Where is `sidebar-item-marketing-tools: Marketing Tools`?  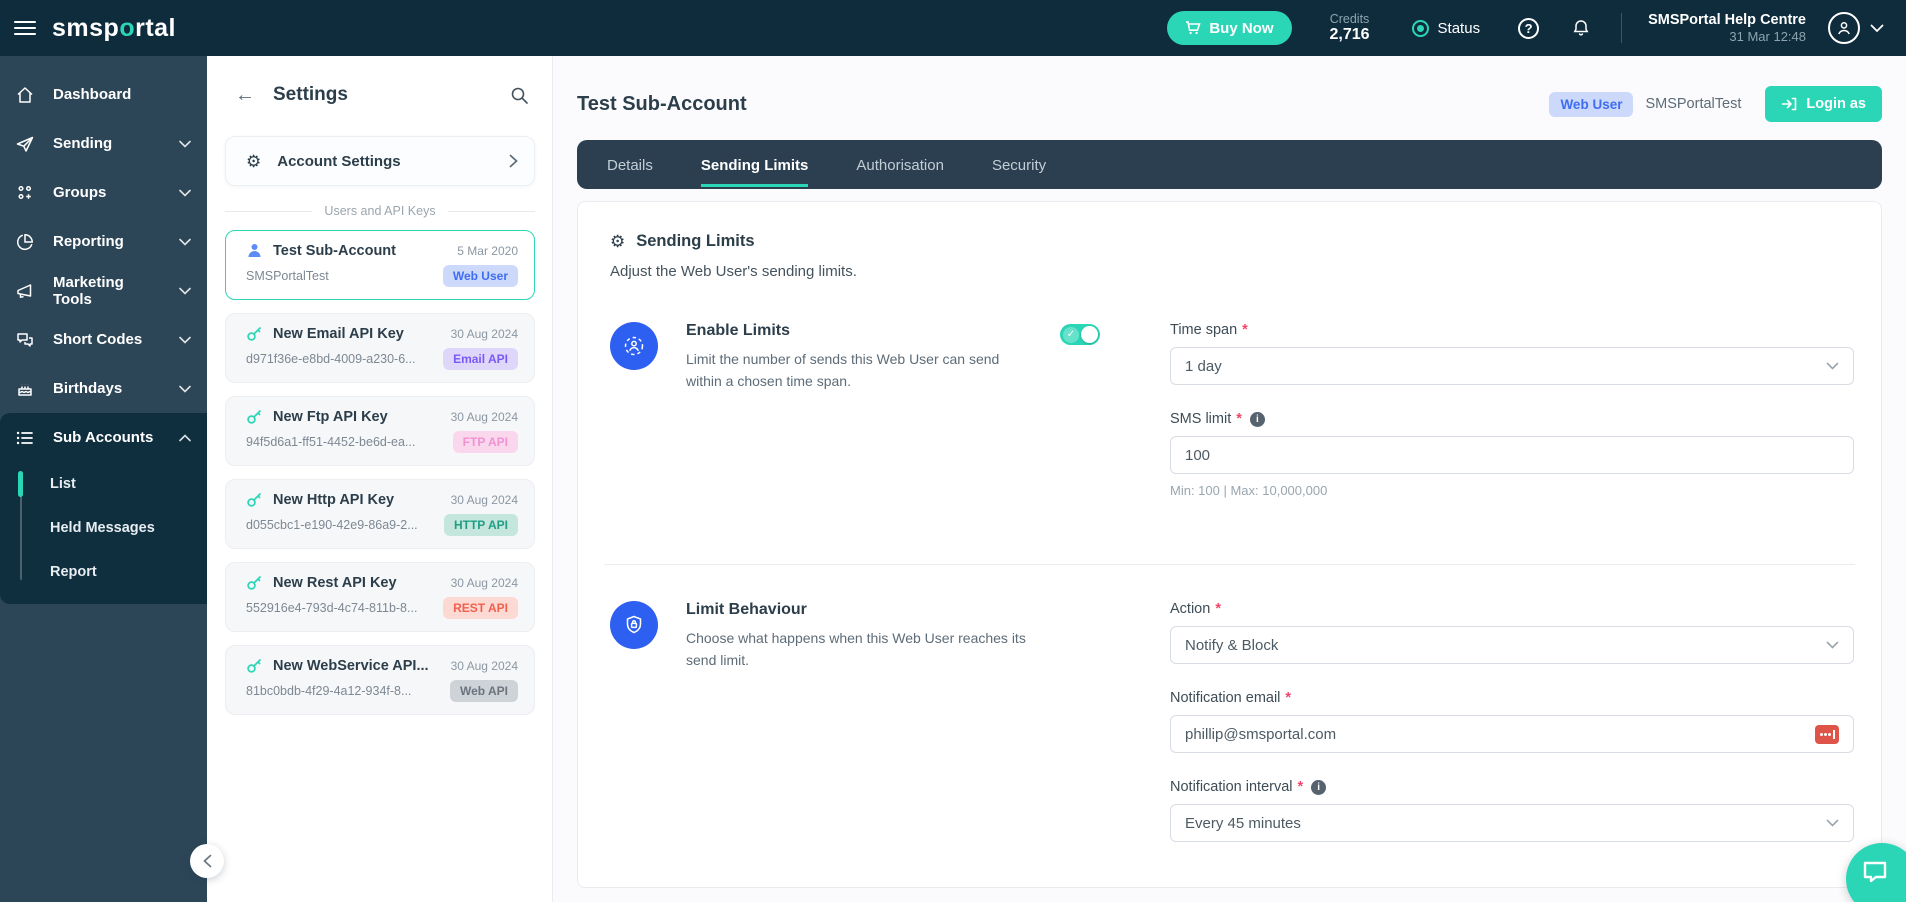
sidebar-item-marketing-tools: Marketing Tools is located at coordinates (103, 290).